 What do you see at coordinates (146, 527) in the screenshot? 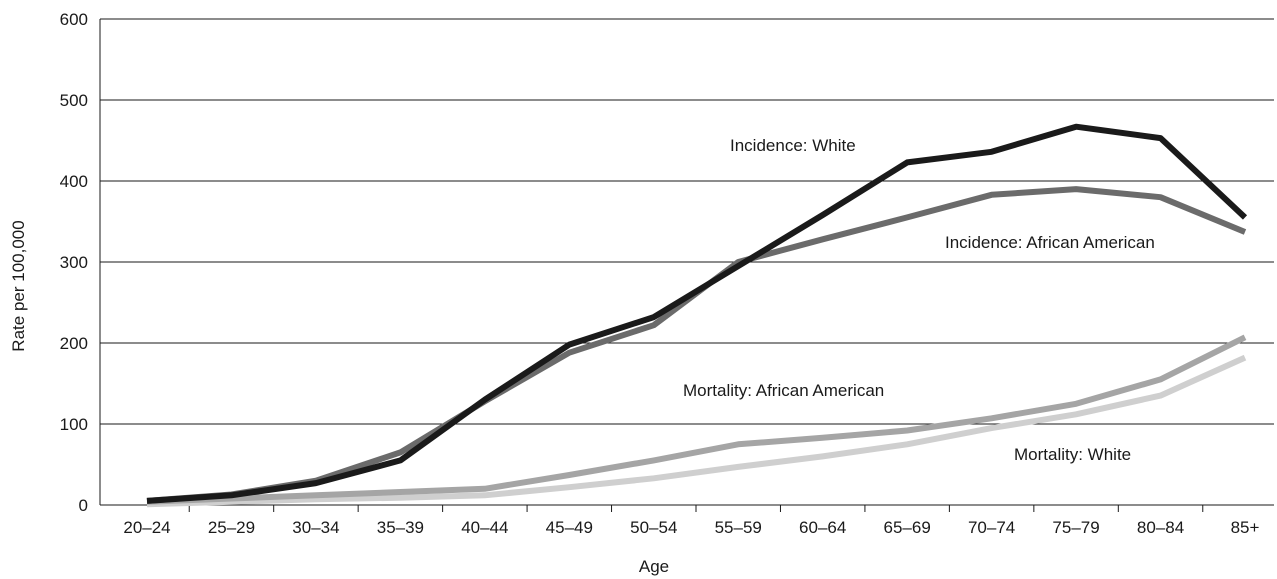
I see `x-tick-label: 20–24` at bounding box center [146, 527].